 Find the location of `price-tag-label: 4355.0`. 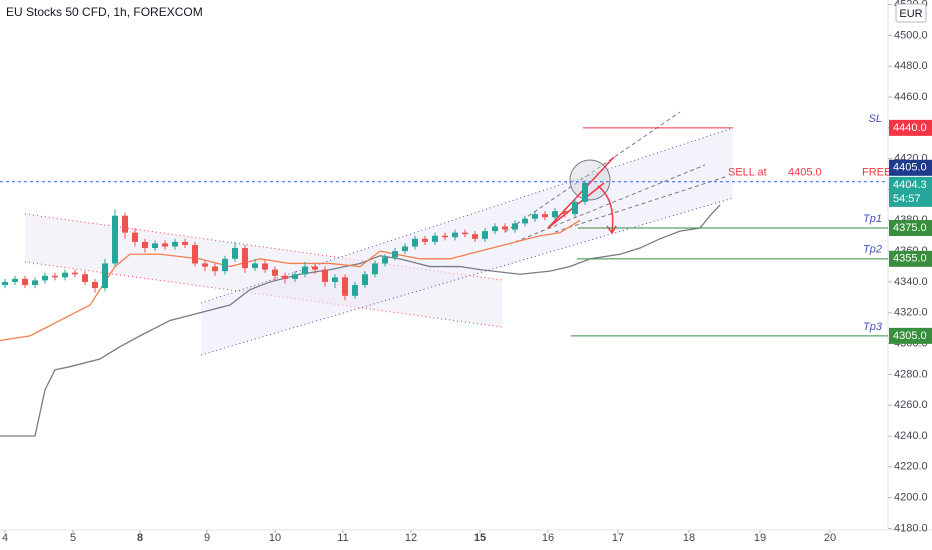

price-tag-label: 4355.0 is located at coordinates (910, 259).